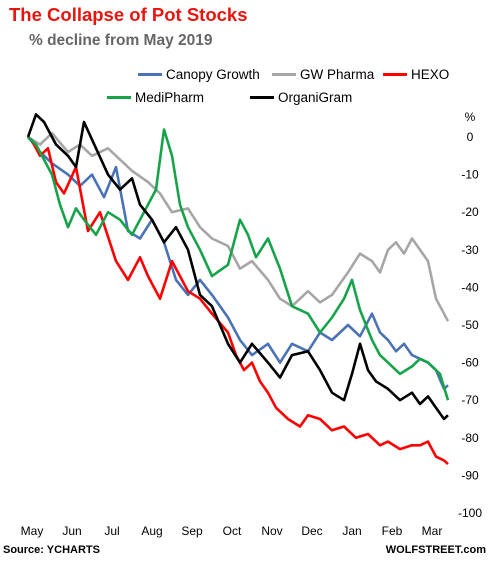  I want to click on x-tick-label: Mar, so click(432, 531).